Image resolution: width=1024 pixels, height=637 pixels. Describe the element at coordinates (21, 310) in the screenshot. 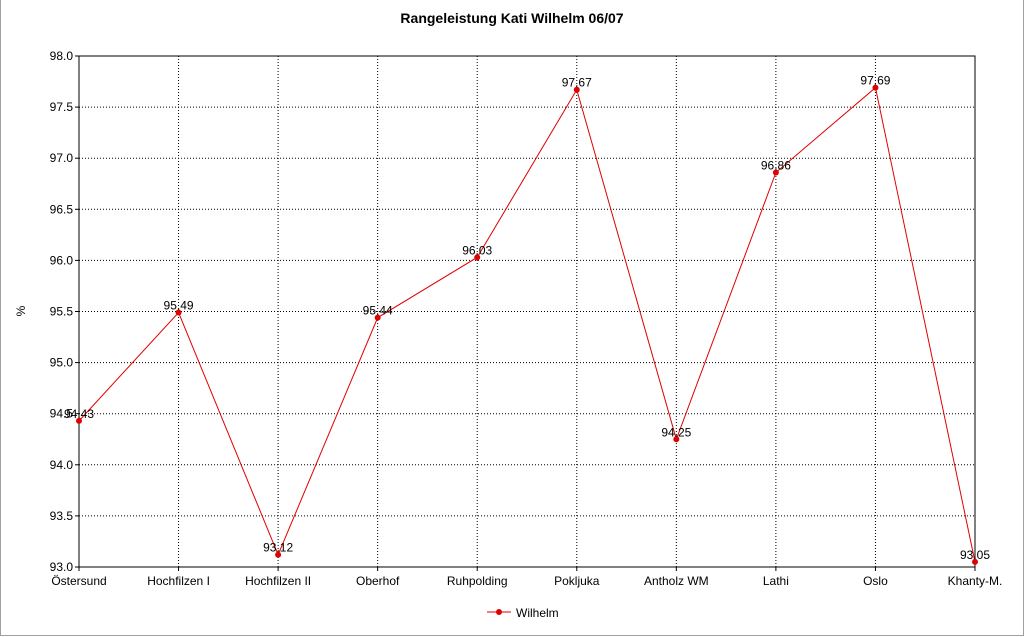

I see `y-axis-label: %` at that location.